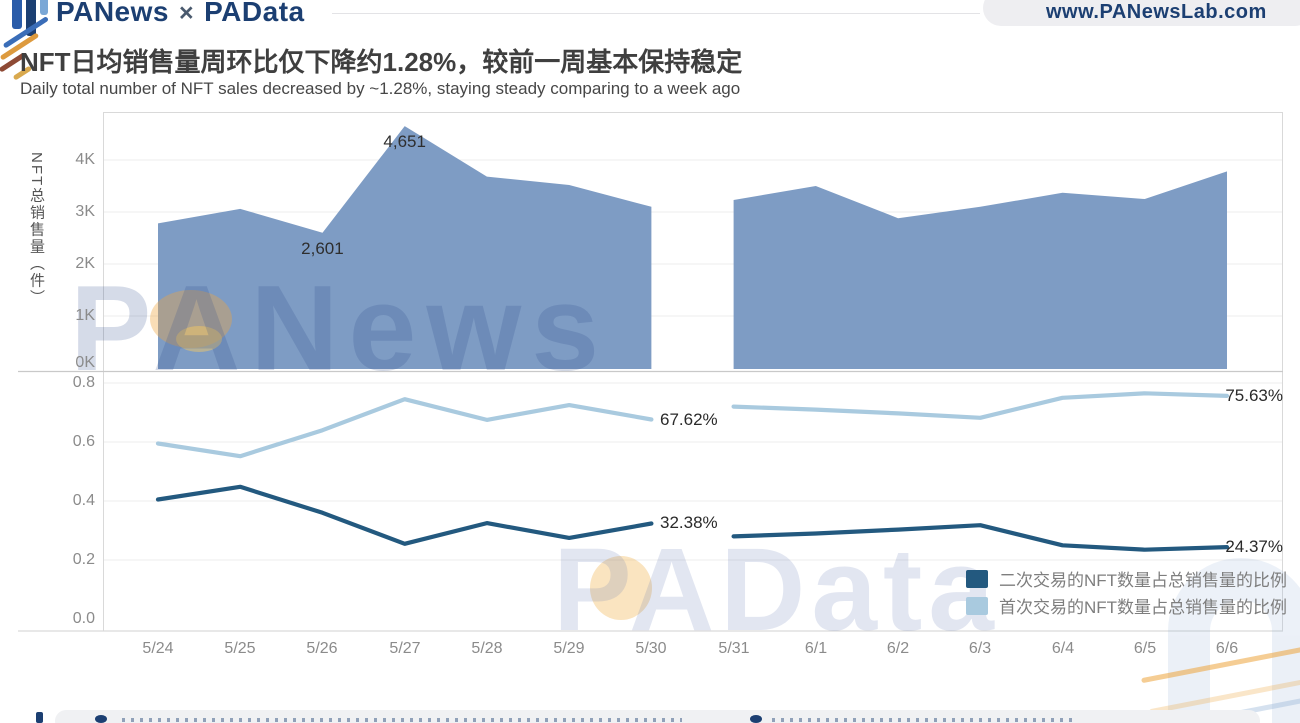 This screenshot has width=1300, height=723. What do you see at coordinates (1063, 648) in the screenshot?
I see `x-tick-label: 6/4` at bounding box center [1063, 648].